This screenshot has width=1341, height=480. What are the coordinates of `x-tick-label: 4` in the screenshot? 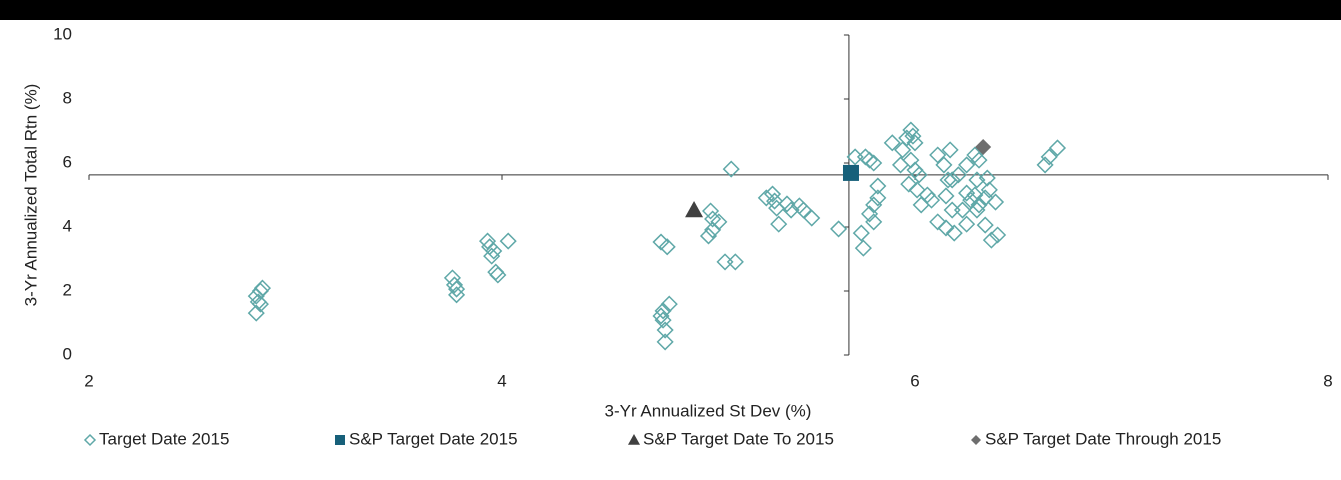 It's located at (501, 380).